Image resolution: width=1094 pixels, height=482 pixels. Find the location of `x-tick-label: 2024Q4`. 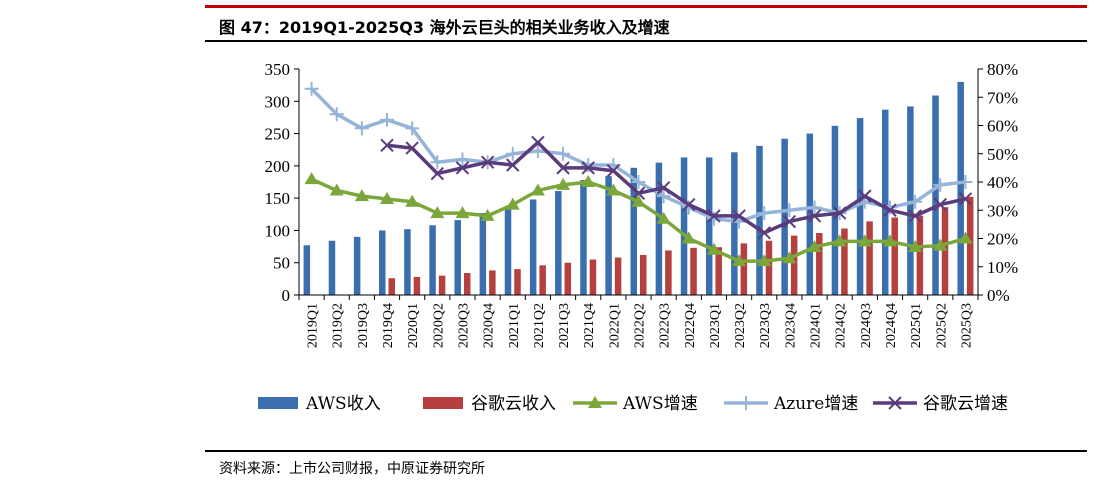

x-tick-label: 2024Q4 is located at coordinates (891, 325).